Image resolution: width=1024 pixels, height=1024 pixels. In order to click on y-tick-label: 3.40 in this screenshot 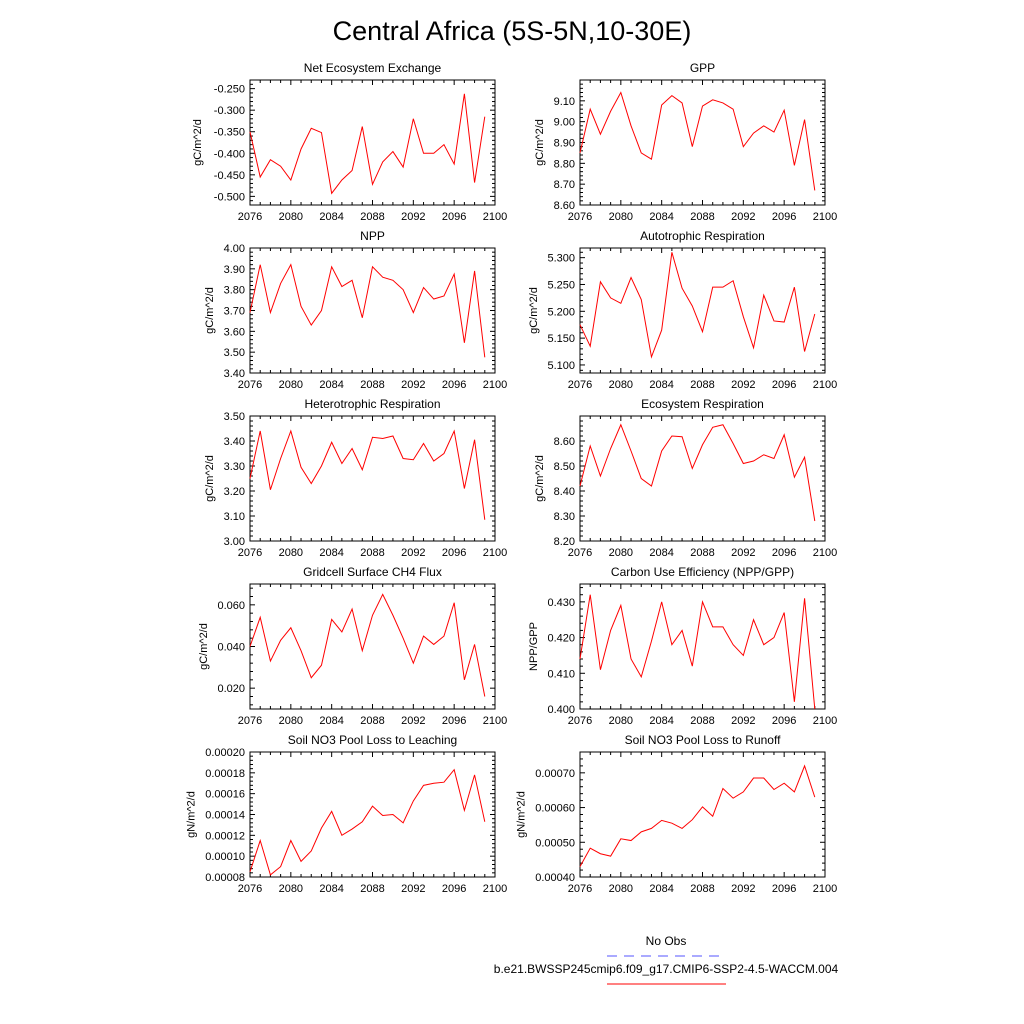, I will do `click(234, 374)`.